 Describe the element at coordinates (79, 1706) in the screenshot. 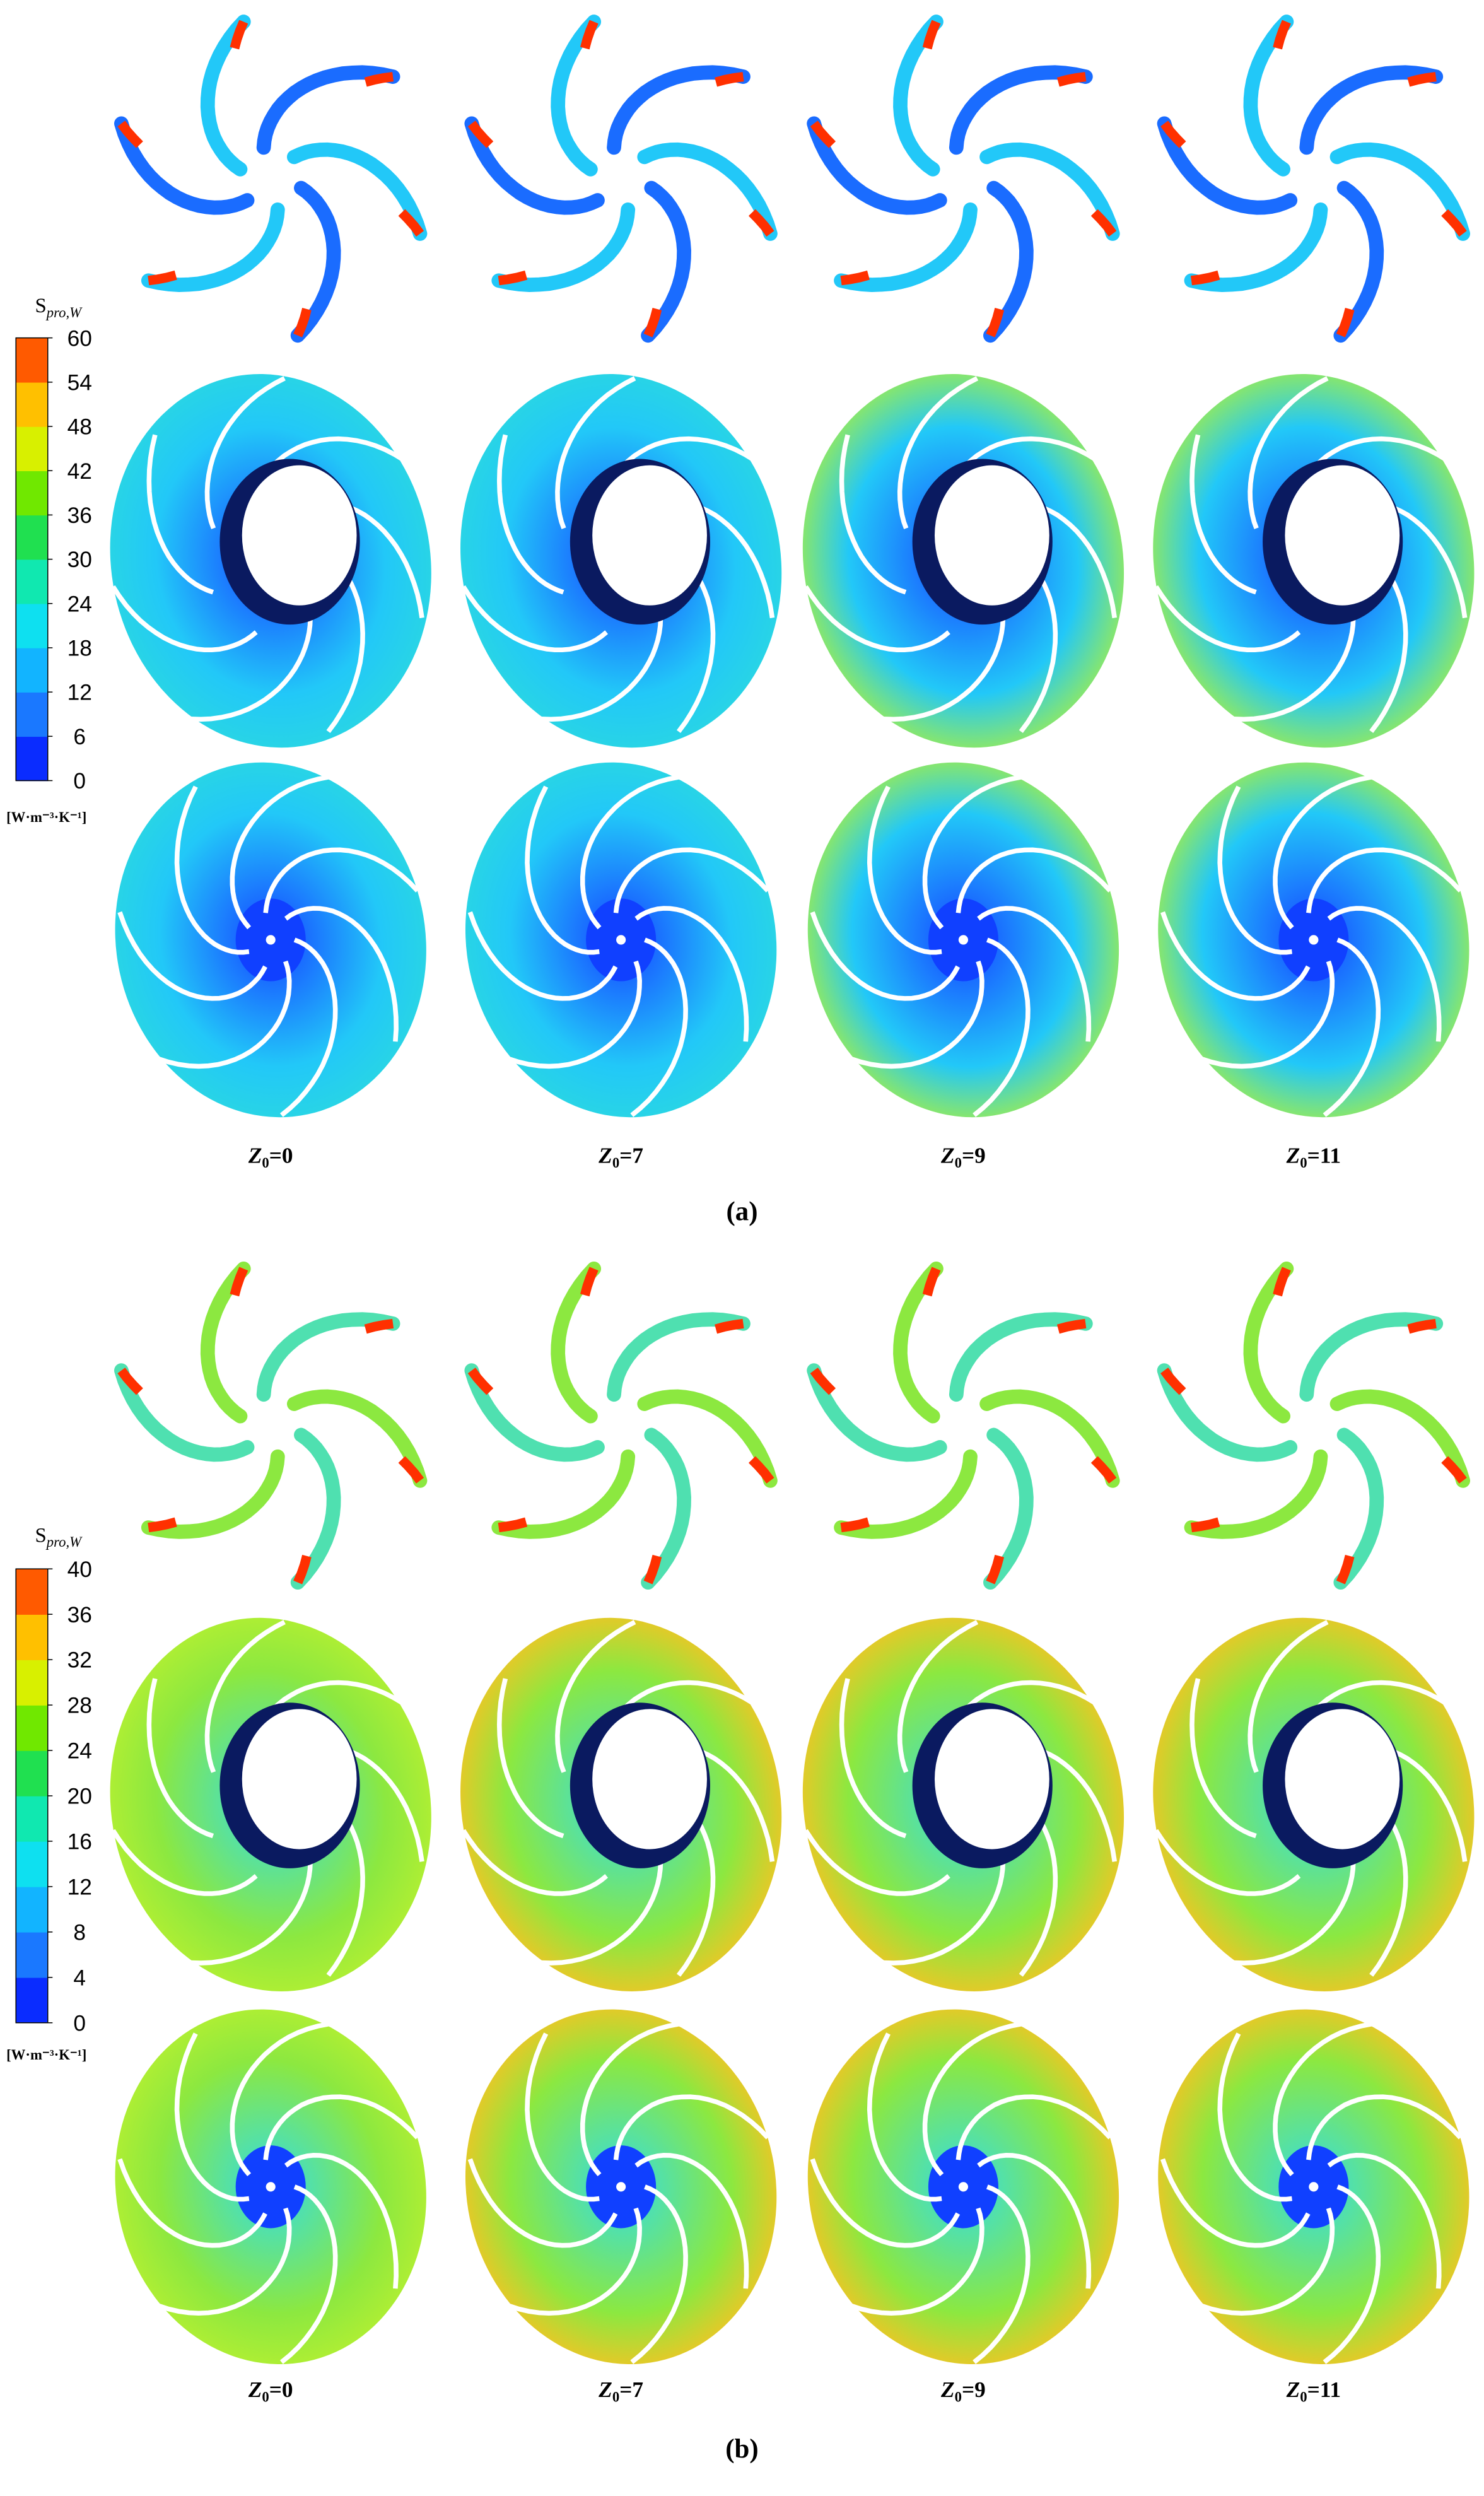

I see `colorbar-tick-label: 28` at that location.